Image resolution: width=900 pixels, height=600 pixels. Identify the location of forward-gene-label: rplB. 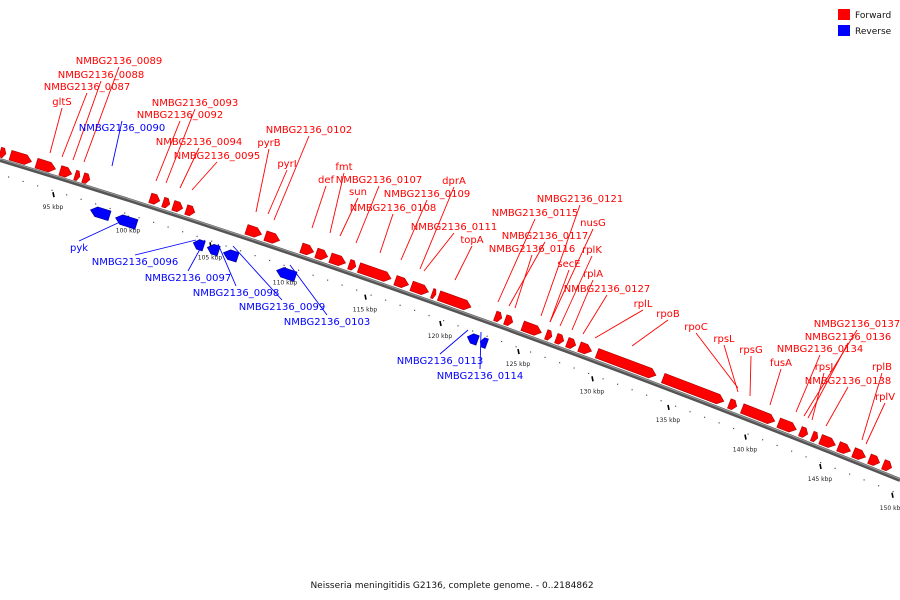
(882, 367).